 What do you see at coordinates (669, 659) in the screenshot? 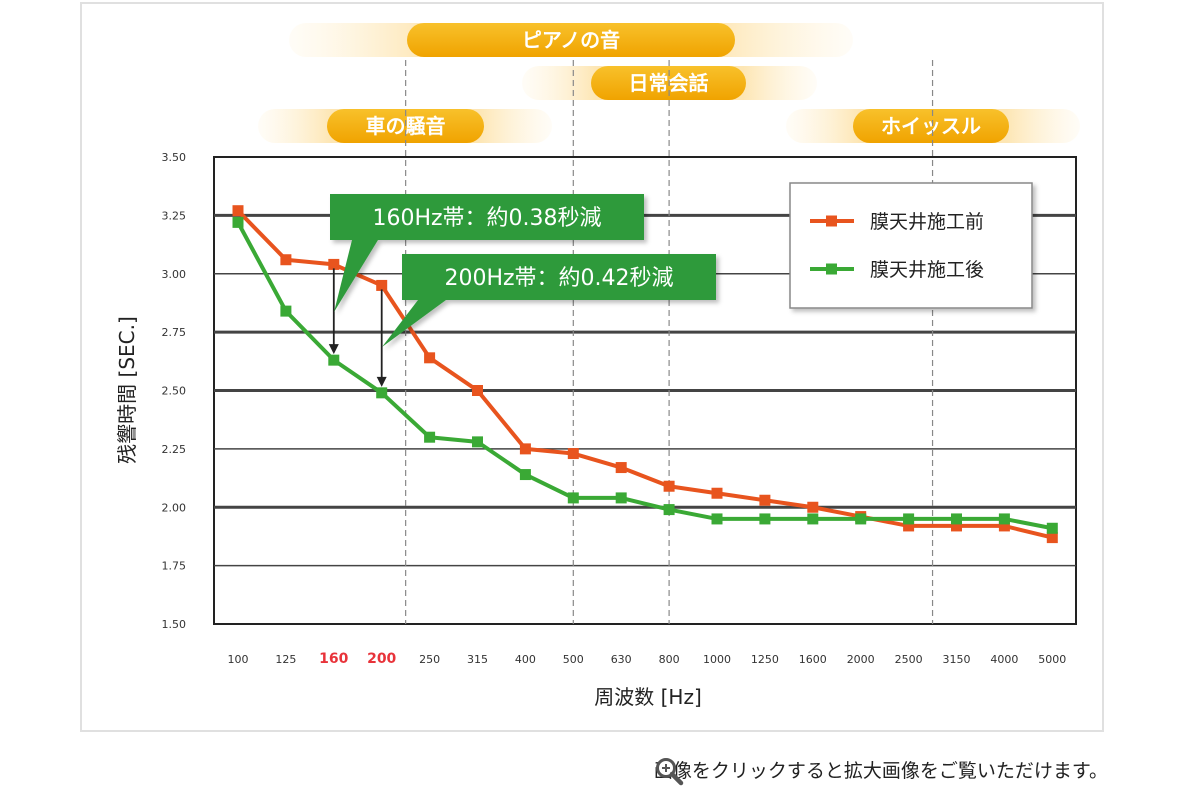
I see `x-tick-label: 800` at bounding box center [669, 659].